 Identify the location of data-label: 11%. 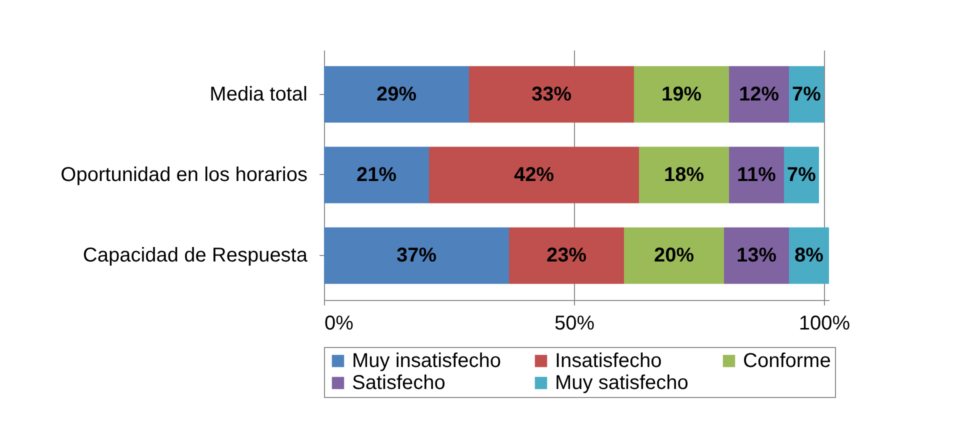
(756, 175).